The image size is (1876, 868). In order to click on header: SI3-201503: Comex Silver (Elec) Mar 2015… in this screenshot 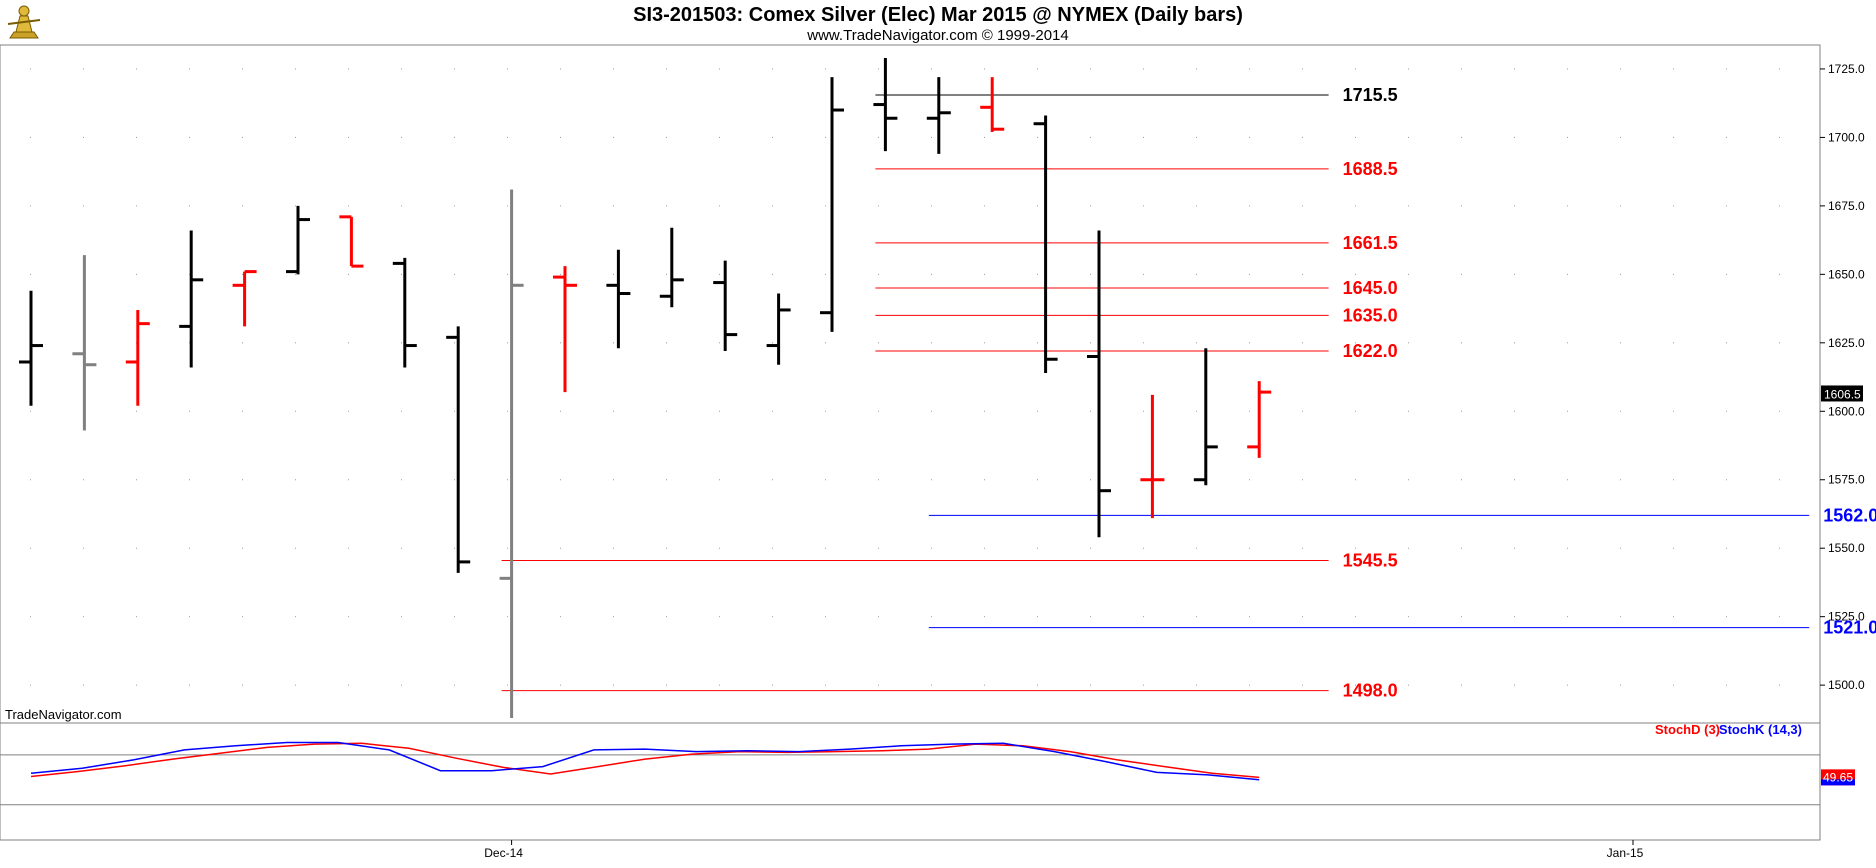, I will do `click(938, 22)`.